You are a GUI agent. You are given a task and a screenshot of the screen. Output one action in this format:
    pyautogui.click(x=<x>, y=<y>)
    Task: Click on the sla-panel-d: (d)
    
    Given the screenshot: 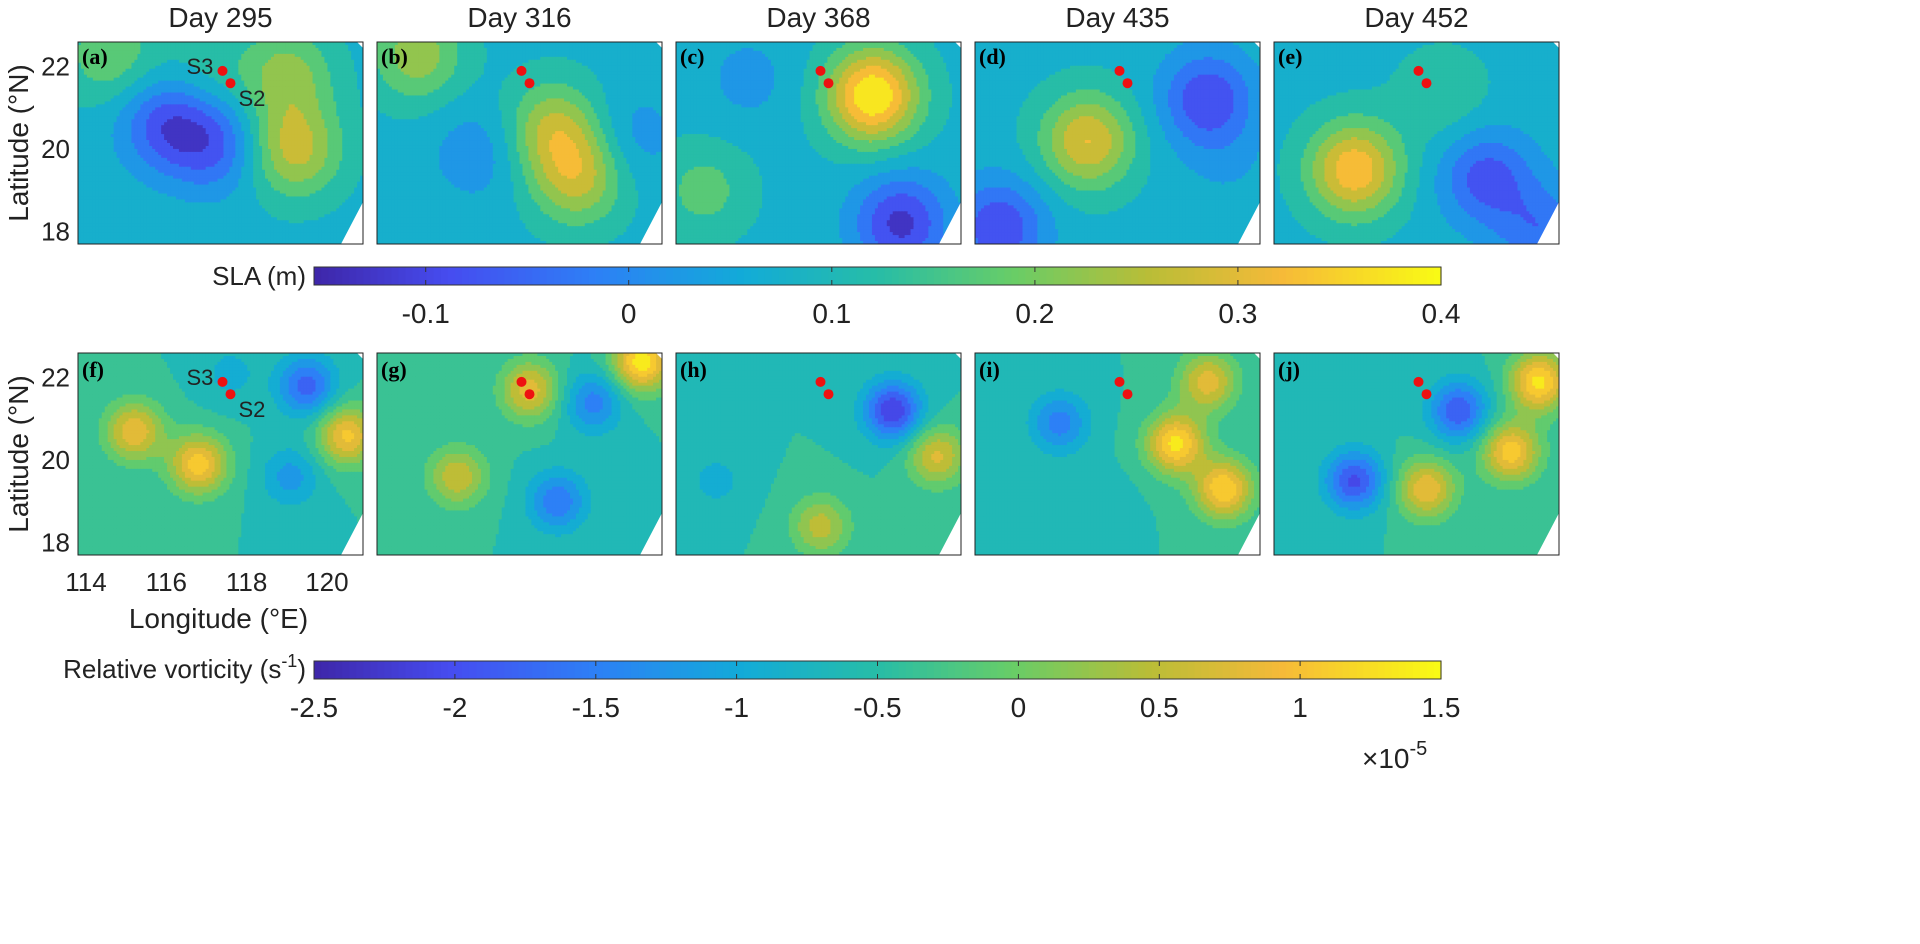 What is the action you would take?
    pyautogui.click(x=1118, y=143)
    